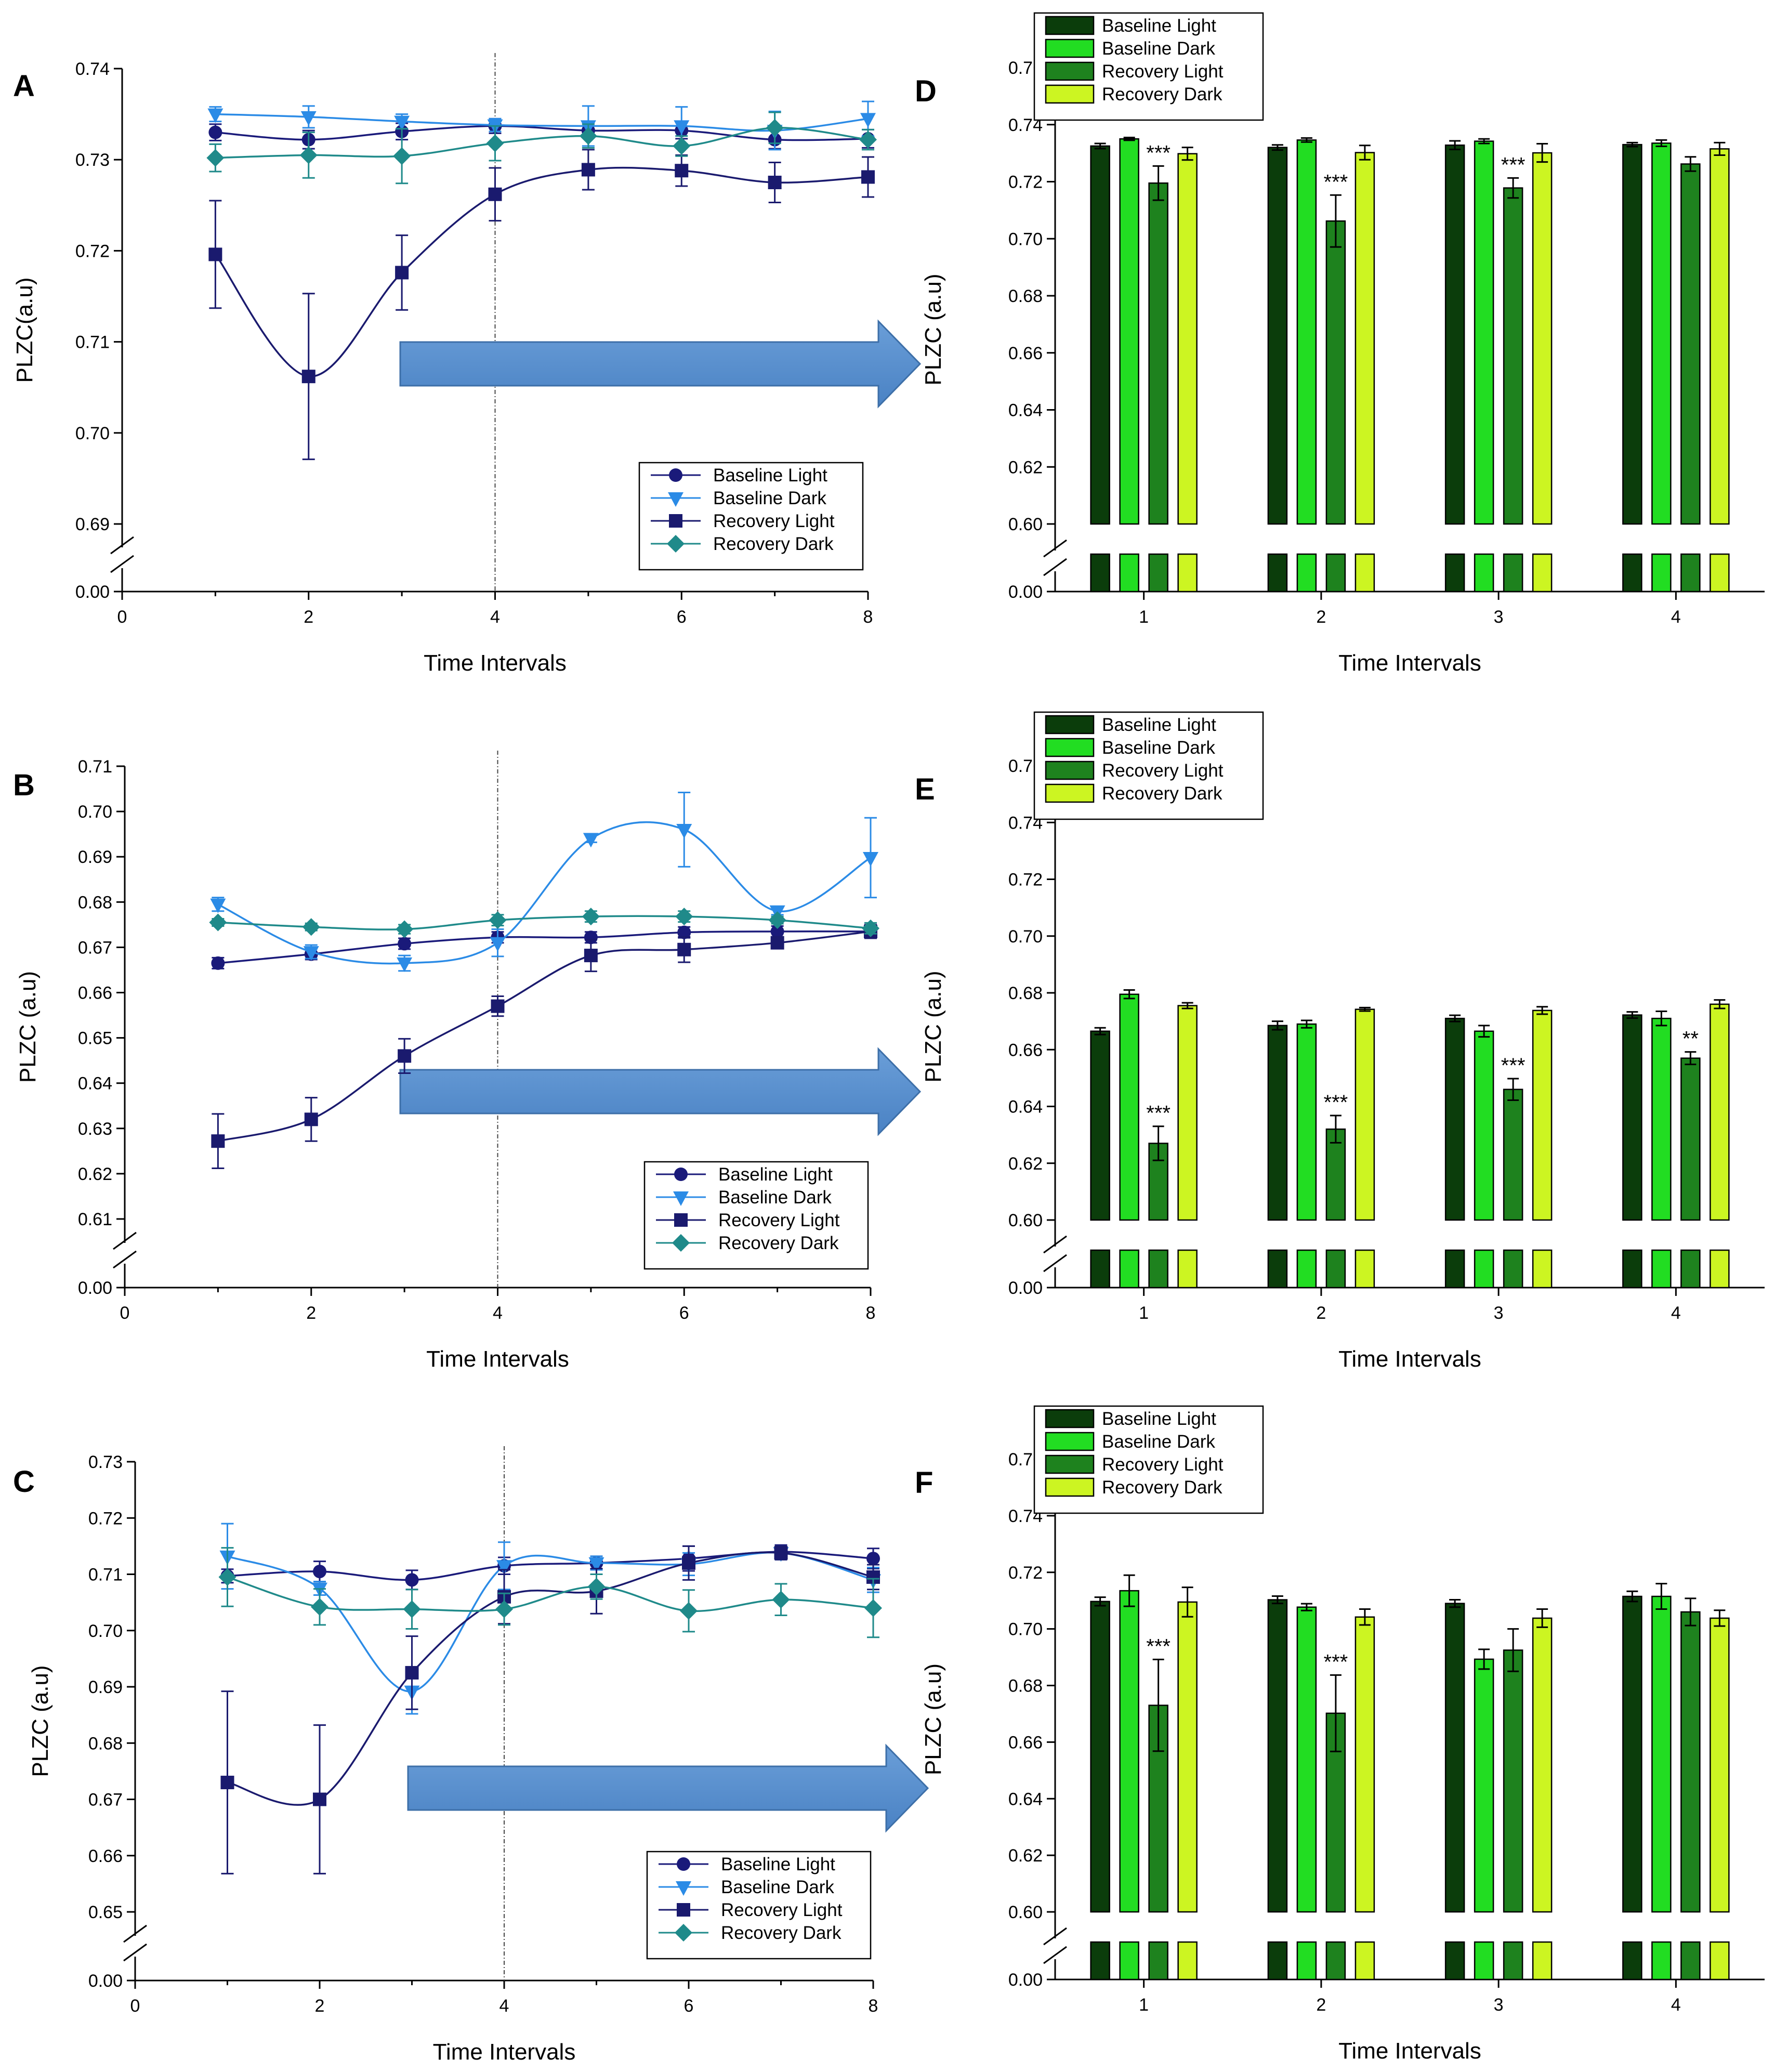  I want to click on legend-label: Baseline Dark, so click(1158, 48).